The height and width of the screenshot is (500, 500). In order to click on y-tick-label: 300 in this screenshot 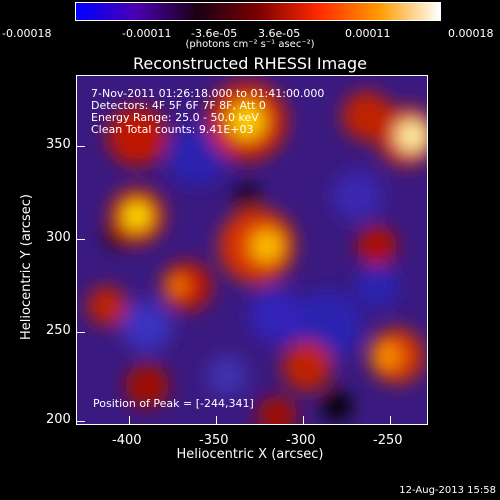, I will do `click(58, 237)`.